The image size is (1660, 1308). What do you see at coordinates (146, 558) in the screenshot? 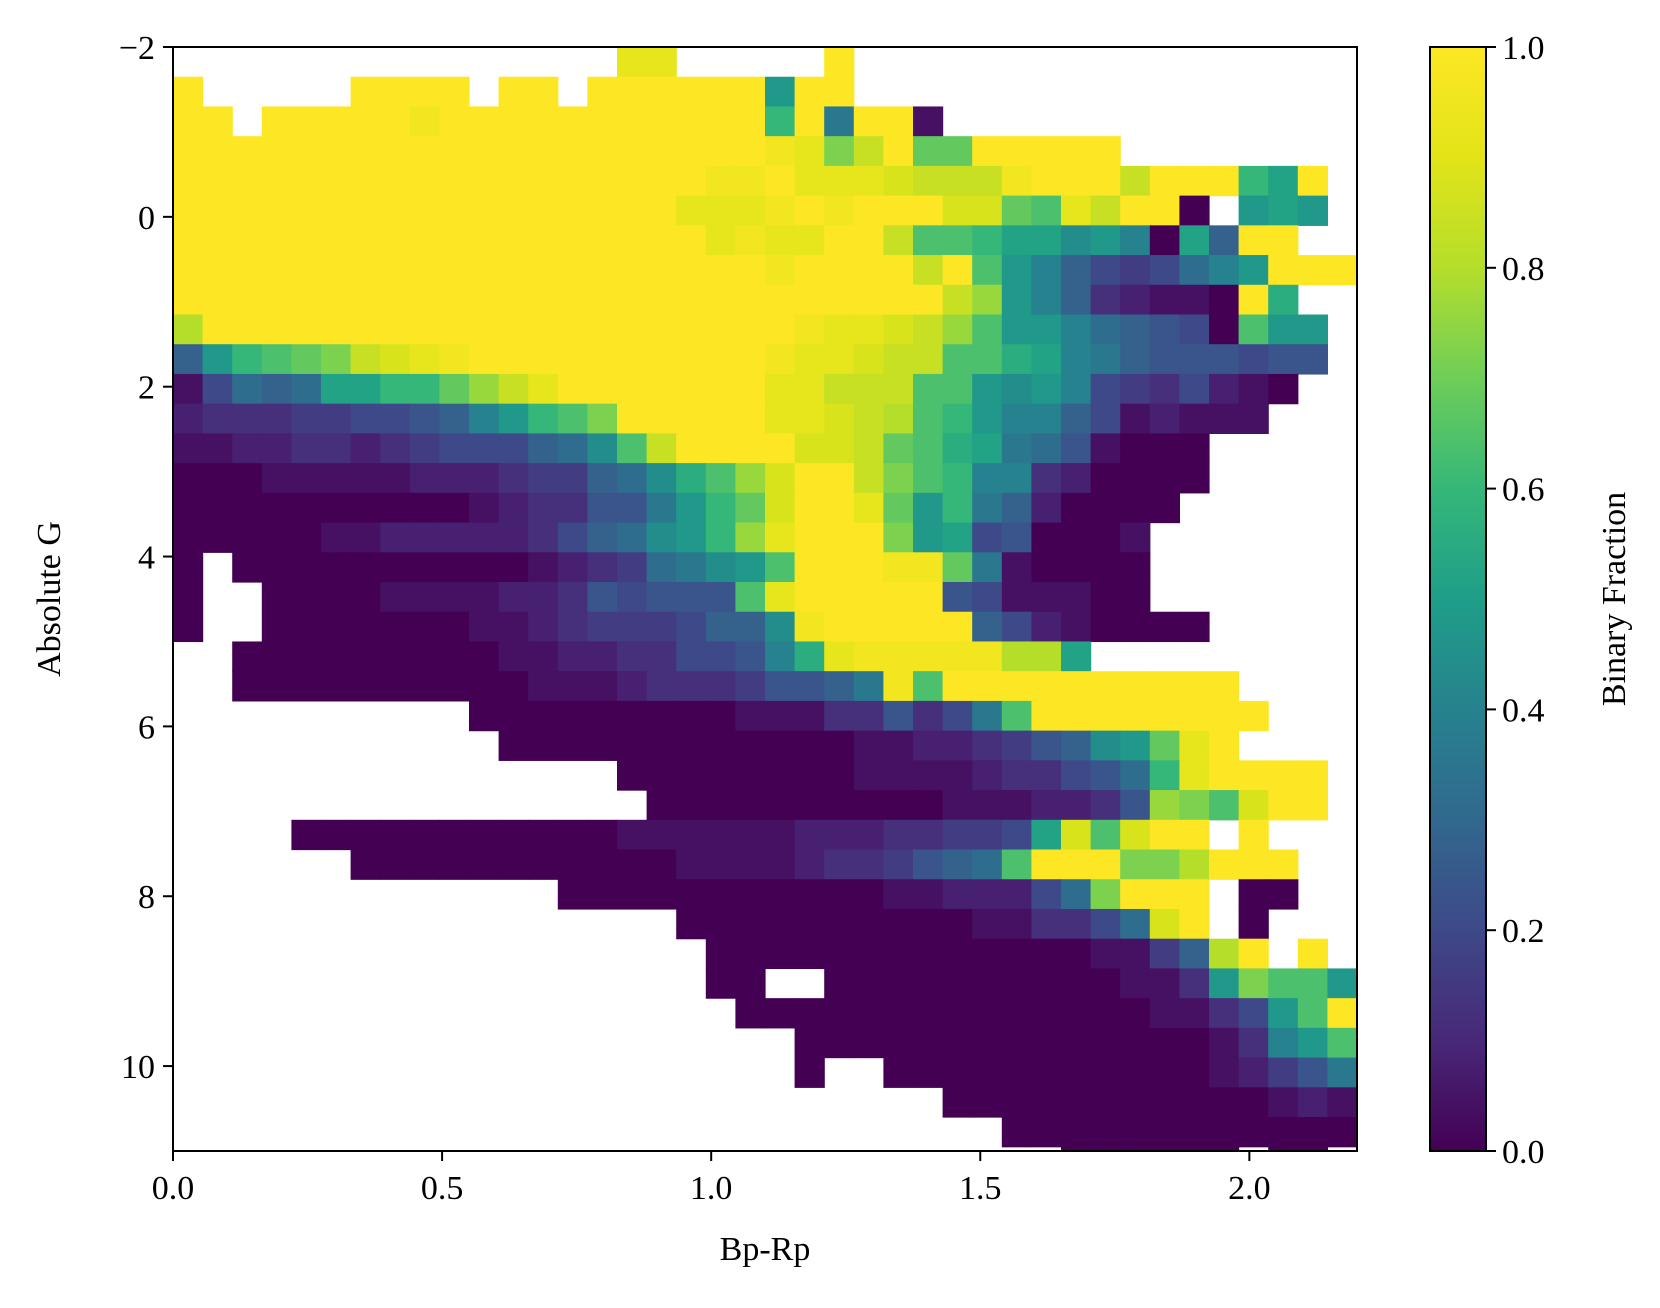
I see `y-tick-label: 4` at bounding box center [146, 558].